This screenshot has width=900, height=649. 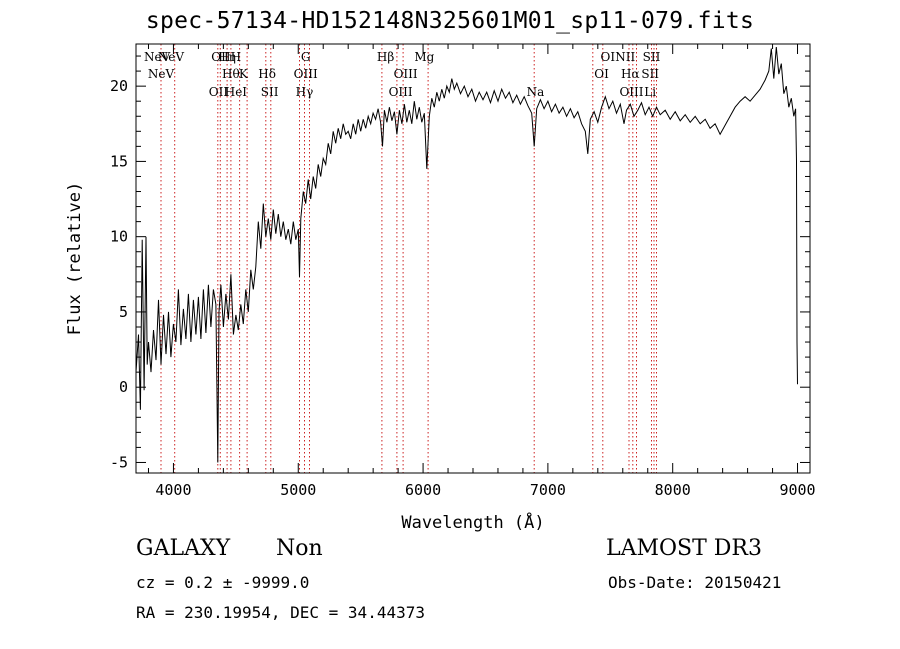 I want to click on line-label: Hδ, so click(x=267, y=74).